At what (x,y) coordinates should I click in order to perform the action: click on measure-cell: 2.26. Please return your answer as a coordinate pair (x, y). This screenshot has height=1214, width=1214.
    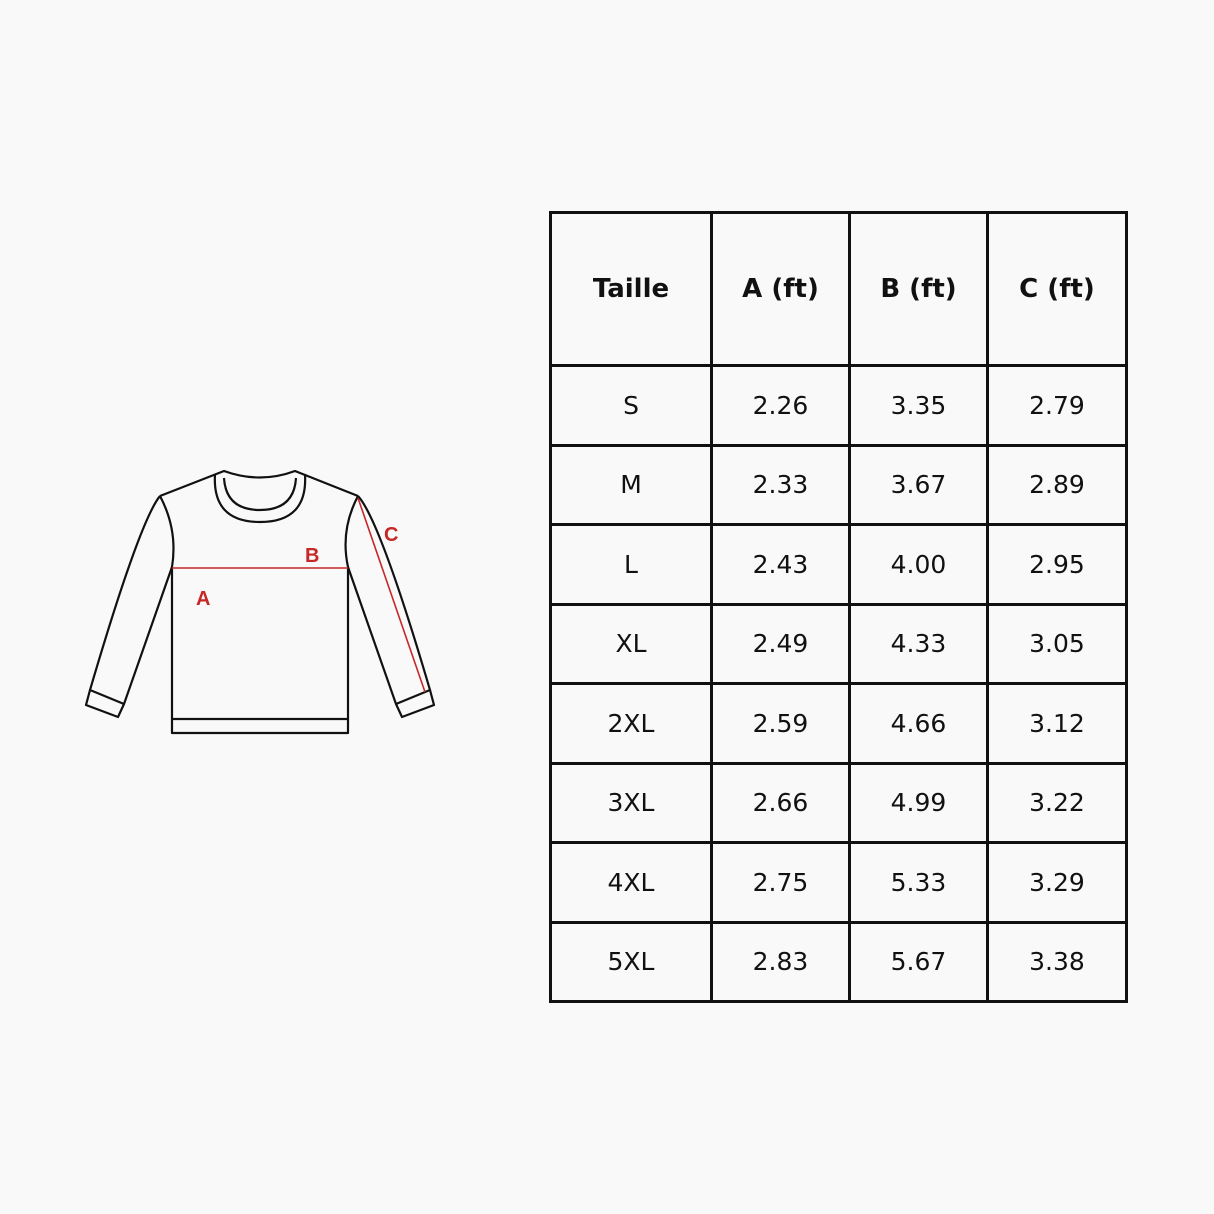
    Looking at the image, I should click on (780, 405).